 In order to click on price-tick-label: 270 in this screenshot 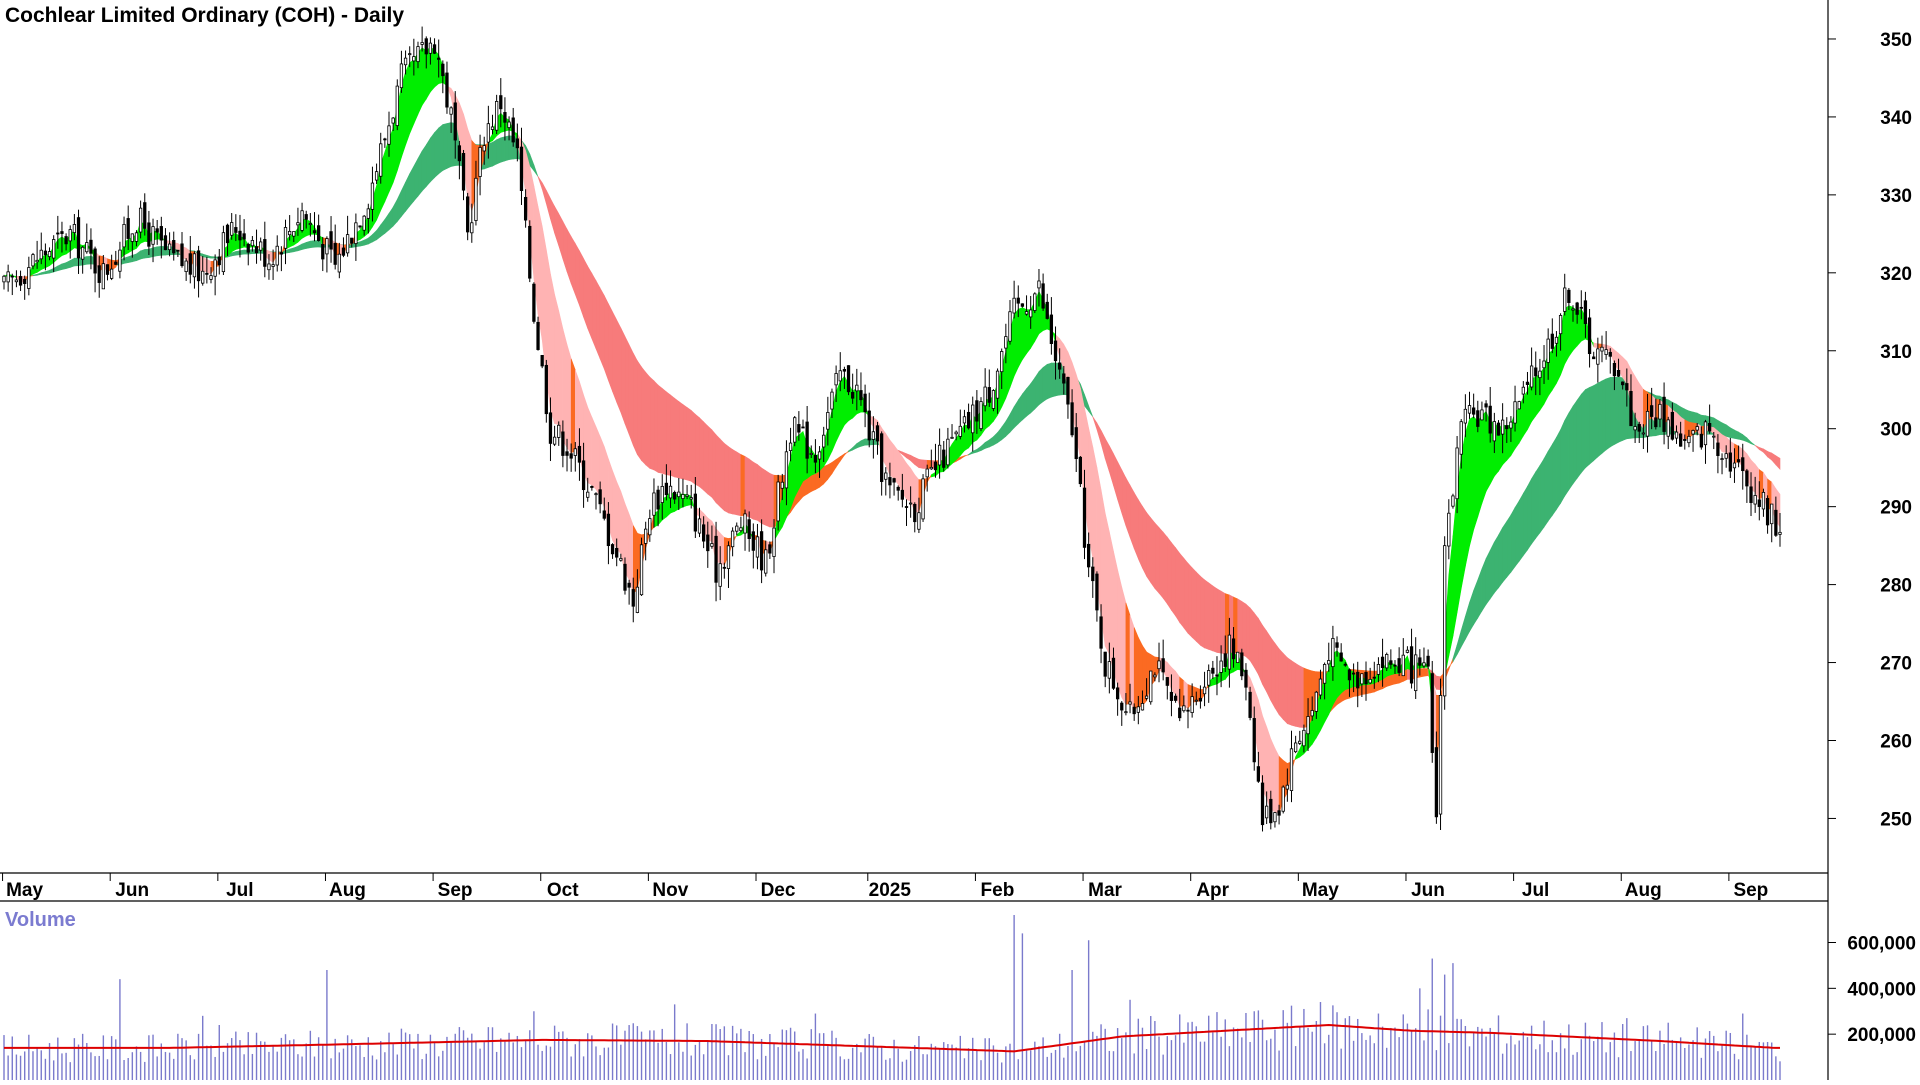, I will do `click(1896, 664)`.